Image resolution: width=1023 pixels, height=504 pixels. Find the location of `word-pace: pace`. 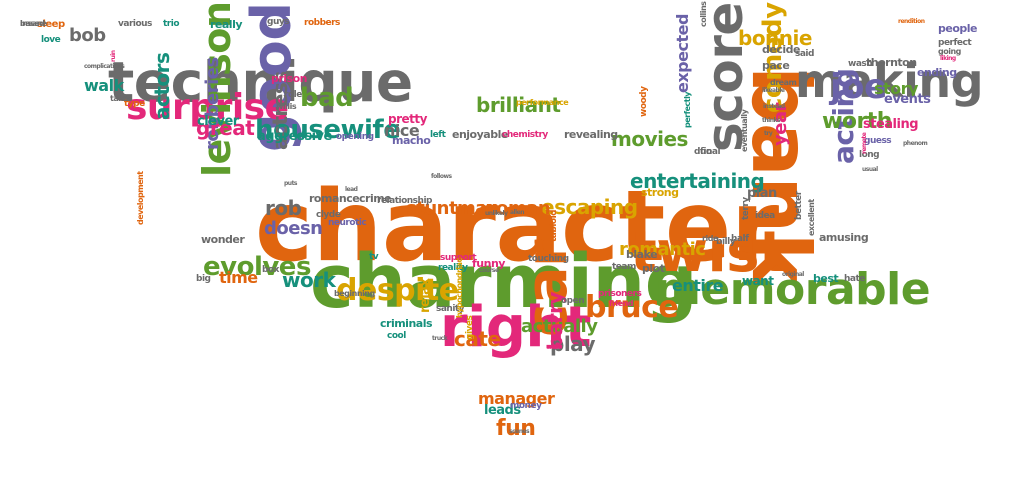

word-pace: pace is located at coordinates (776, 65).